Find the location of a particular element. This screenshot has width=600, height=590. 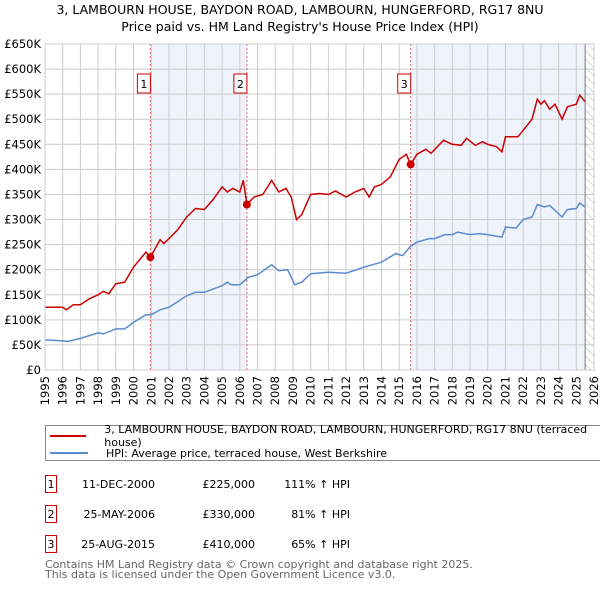

x-tick-label: 2012 is located at coordinates (346, 390).